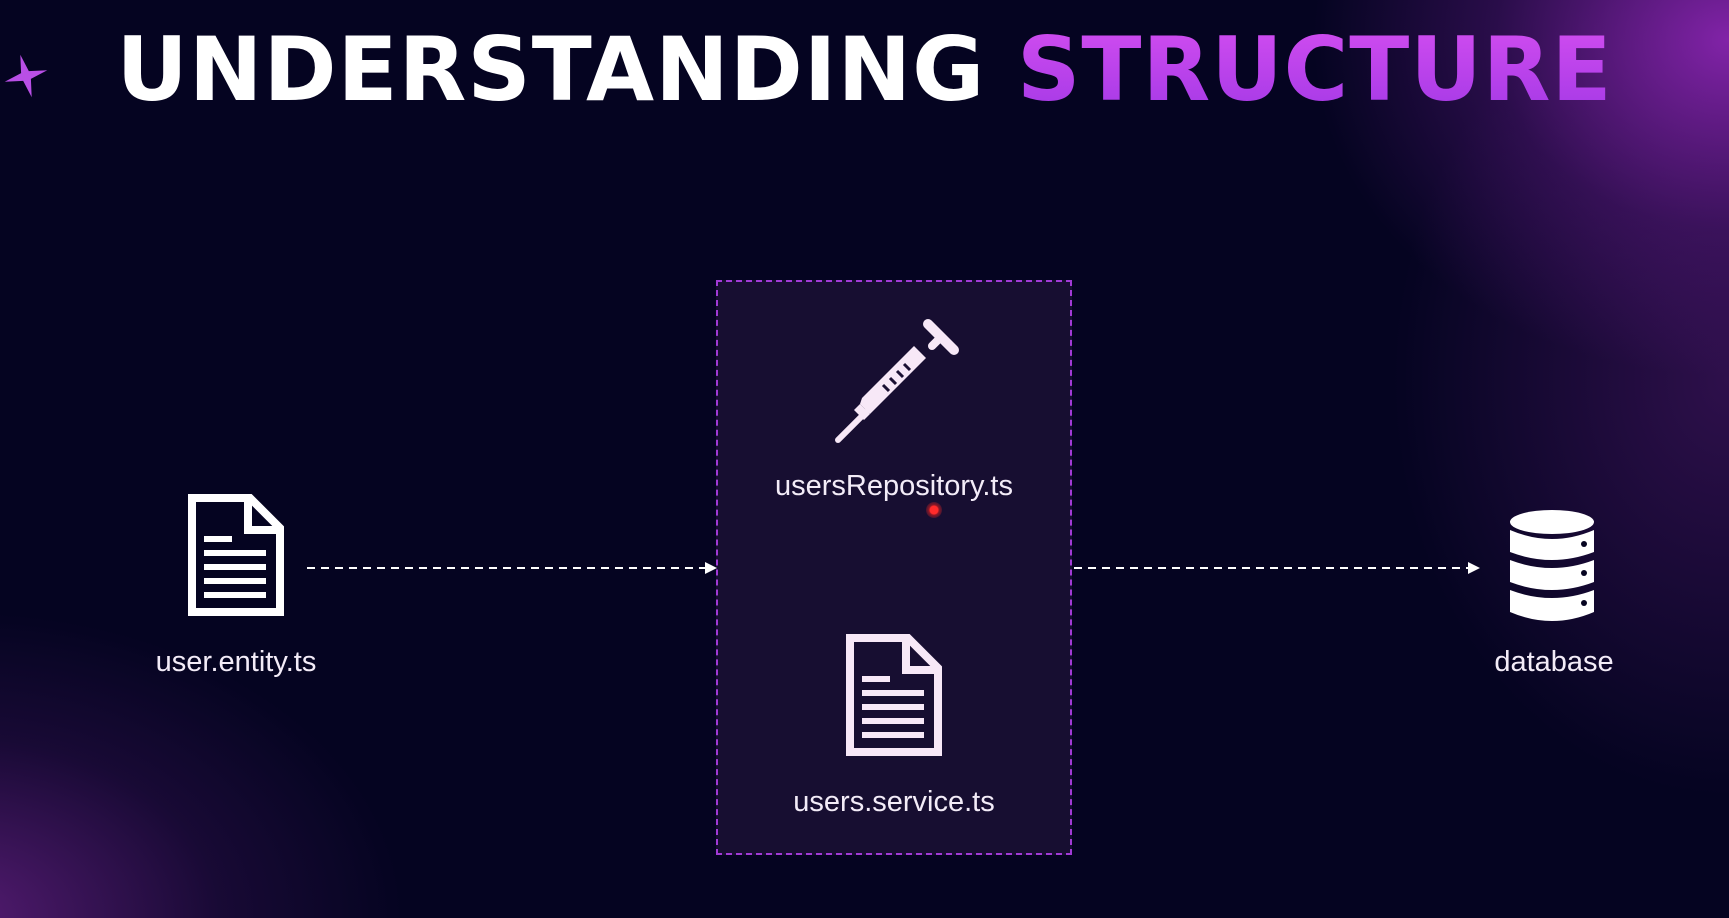  I want to click on arrow-entity-to-repository, so click(512, 568).